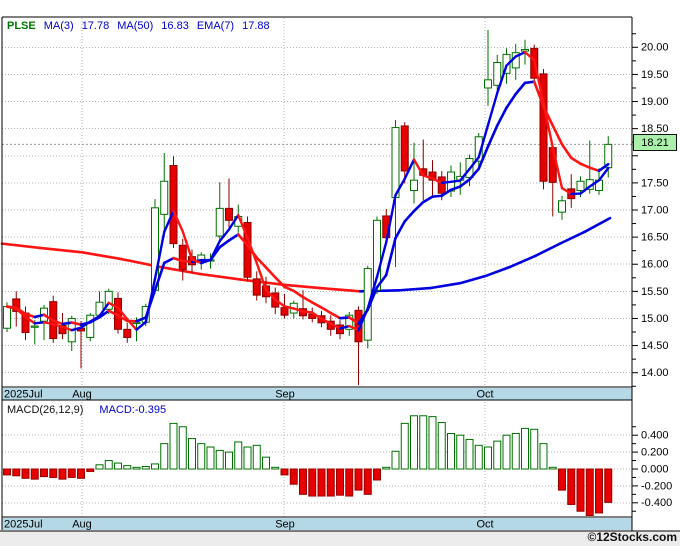  Describe the element at coordinates (655, 142) in the screenshot. I see `current-price-badge: 18.21` at that location.